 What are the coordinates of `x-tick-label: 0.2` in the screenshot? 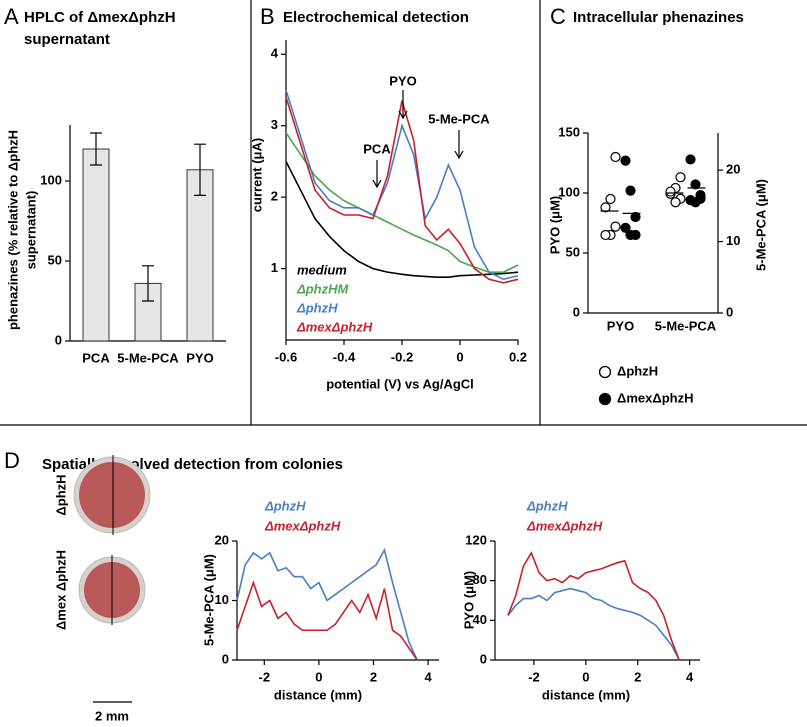 It's located at (518, 356).